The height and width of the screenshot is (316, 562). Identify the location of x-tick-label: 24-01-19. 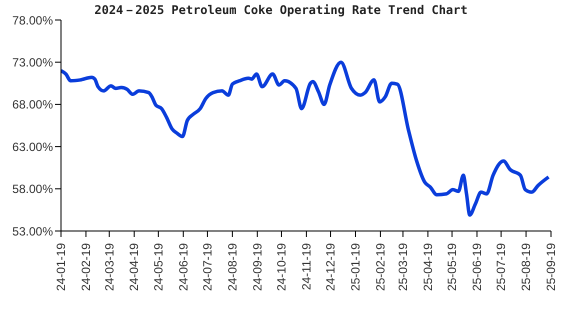
(61, 267).